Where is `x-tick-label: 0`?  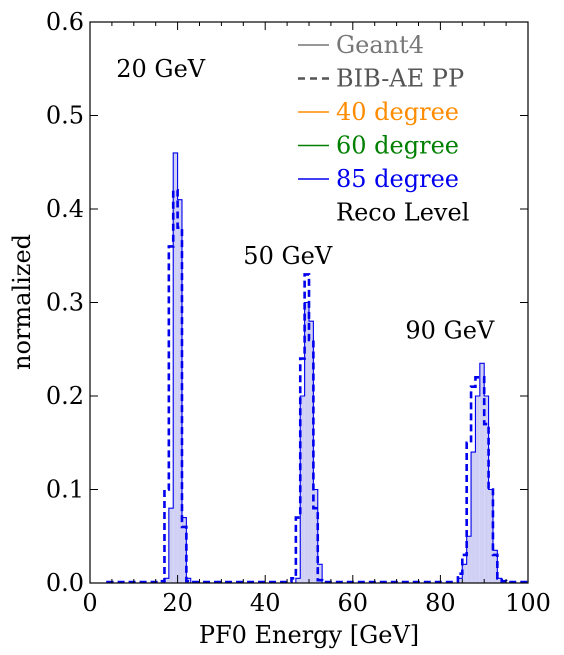 x-tick-label: 0 is located at coordinates (89, 603).